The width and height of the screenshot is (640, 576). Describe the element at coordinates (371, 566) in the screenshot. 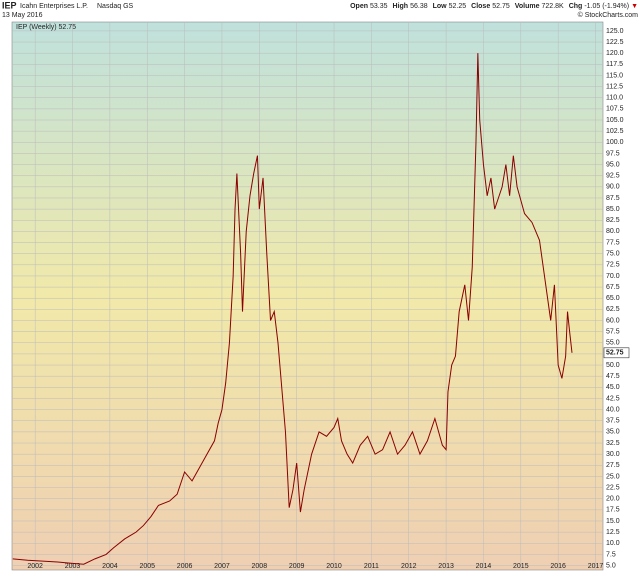

I see `x-tick-label: 2011` at that location.